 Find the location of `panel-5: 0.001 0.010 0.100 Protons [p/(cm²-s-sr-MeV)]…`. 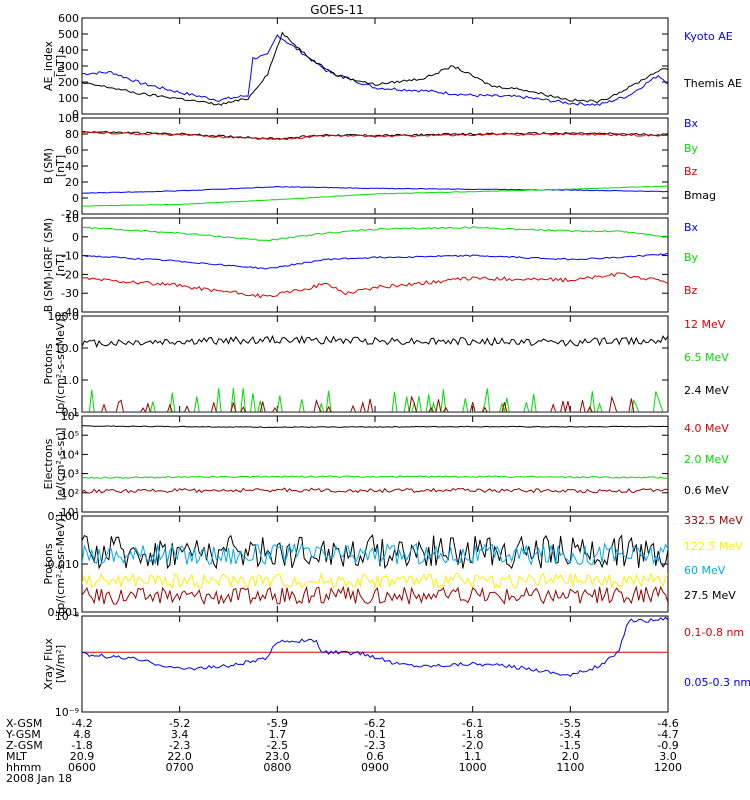

panel-5: 0.001 0.010 0.100 Protons [p/(cm²-s-sr-MeV)]… is located at coordinates (392, 564).